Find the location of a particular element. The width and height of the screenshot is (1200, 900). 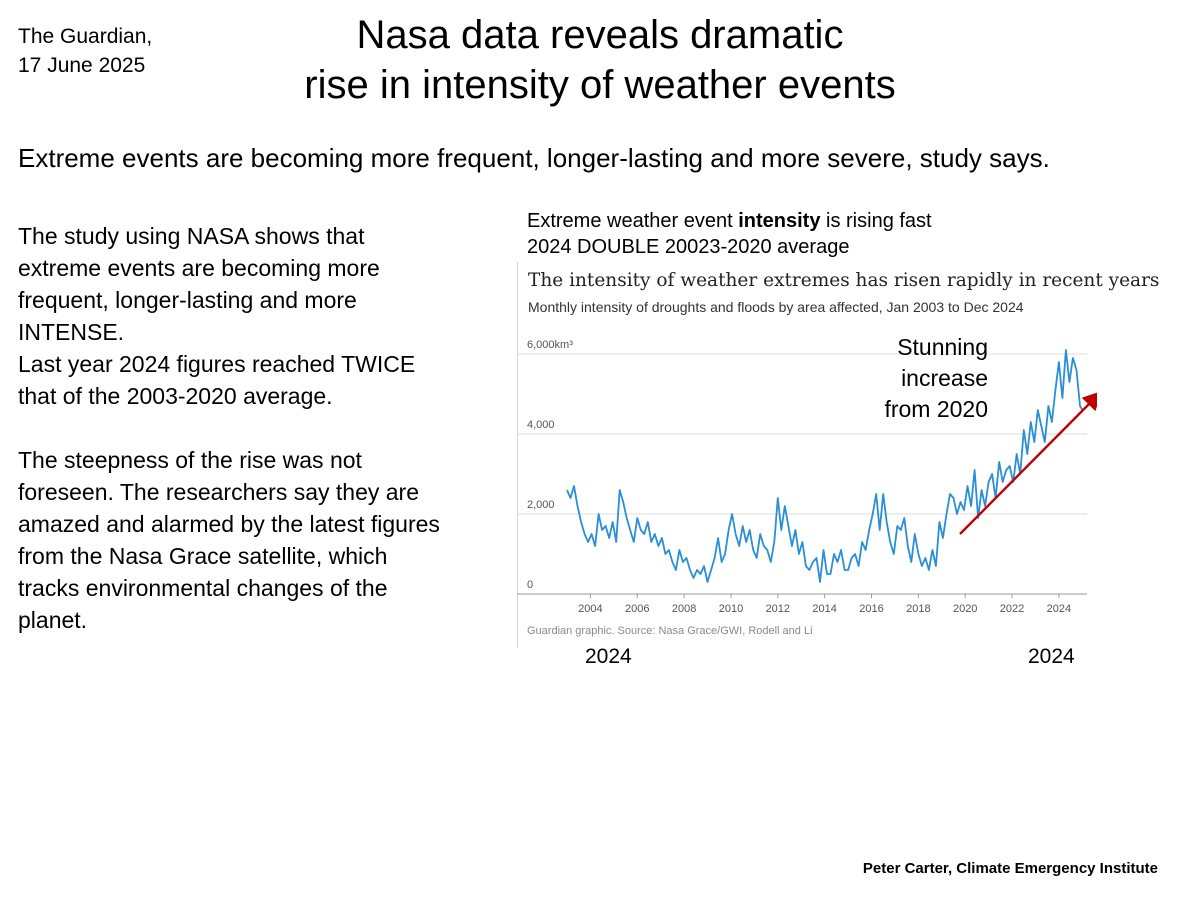

series-line-monthly-intensity is located at coordinates (825, 466).